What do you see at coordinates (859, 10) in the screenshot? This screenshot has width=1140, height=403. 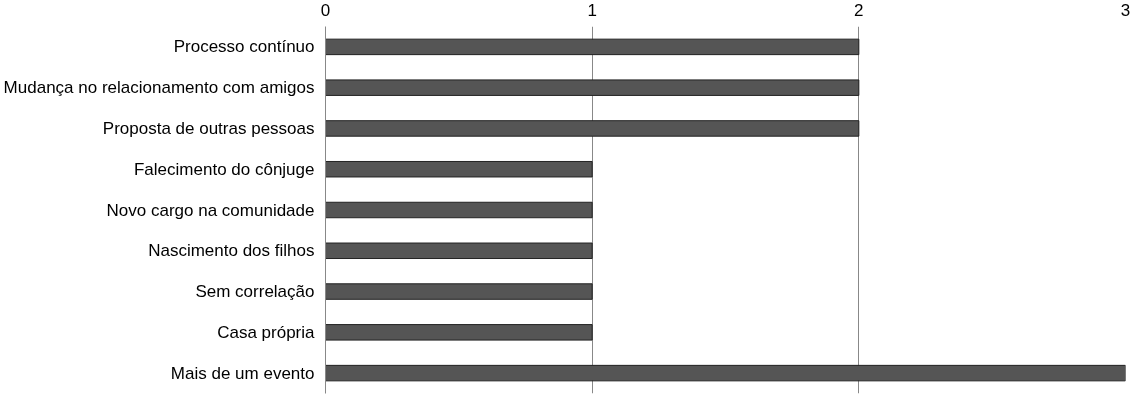 I see `x-tick-label: 2` at bounding box center [859, 10].